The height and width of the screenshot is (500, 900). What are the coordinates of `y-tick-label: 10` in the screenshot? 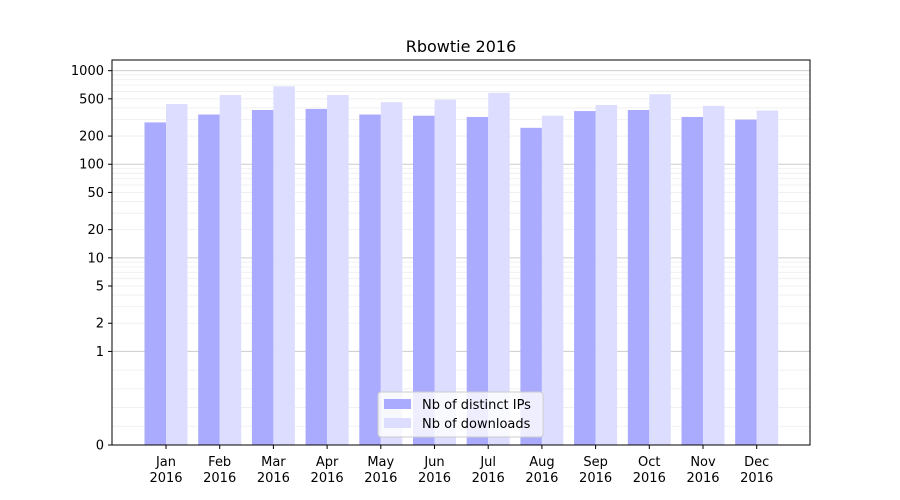 It's located at (95, 258).